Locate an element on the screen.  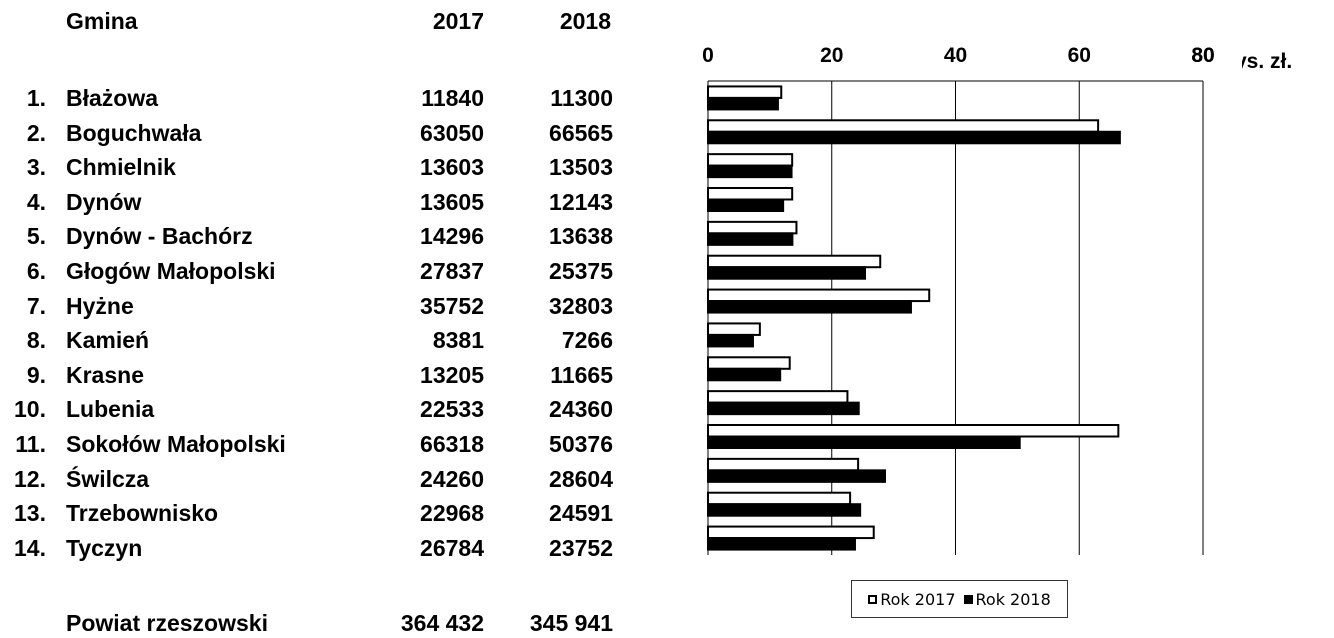
row-name: Kamień is located at coordinates (108, 340).